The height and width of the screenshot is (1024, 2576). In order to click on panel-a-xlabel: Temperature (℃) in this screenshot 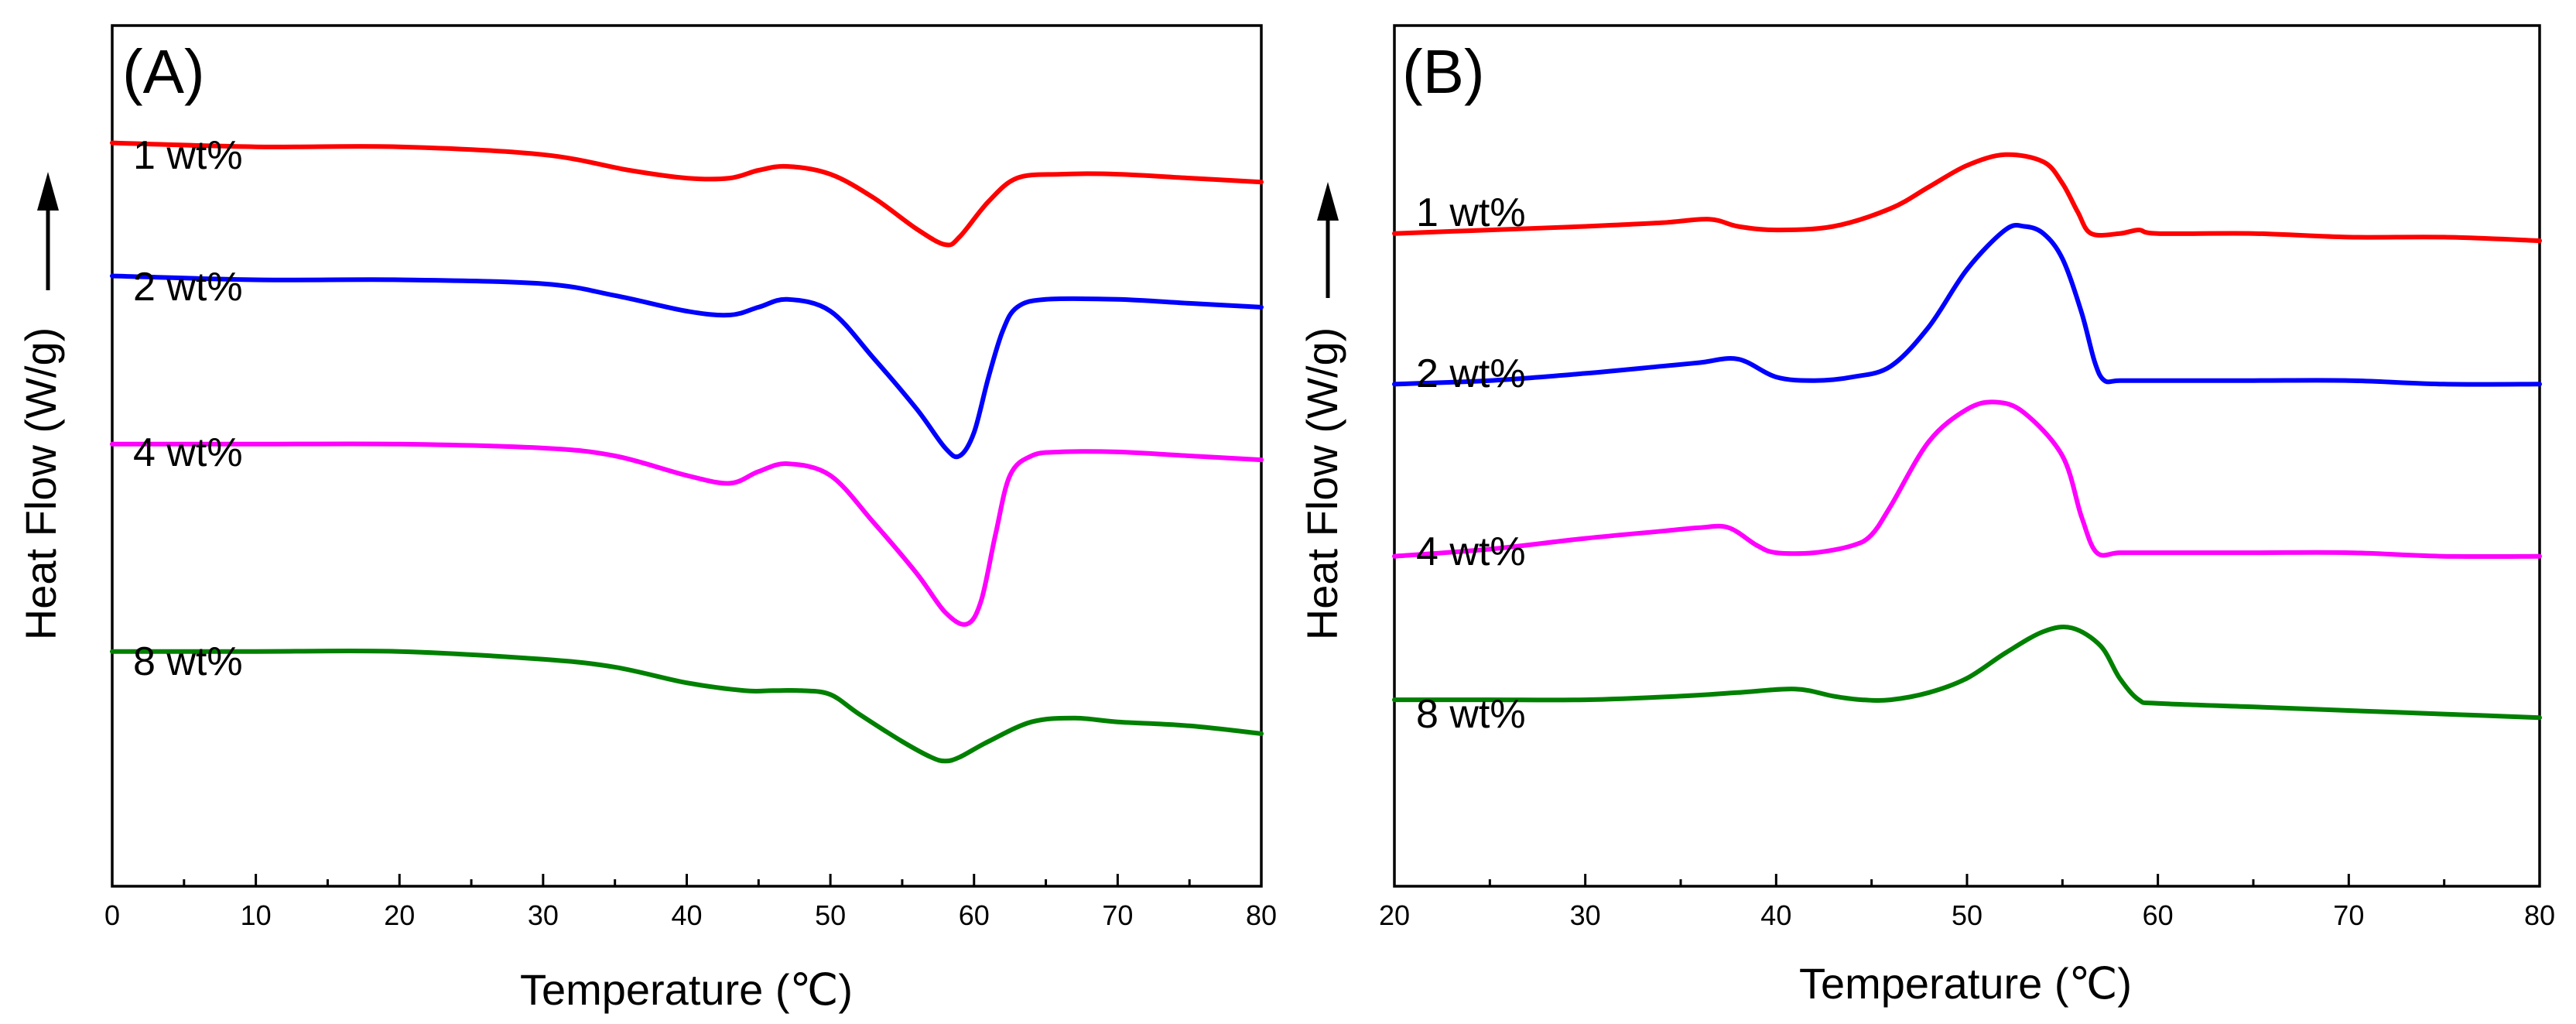, I will do `click(687, 989)`.